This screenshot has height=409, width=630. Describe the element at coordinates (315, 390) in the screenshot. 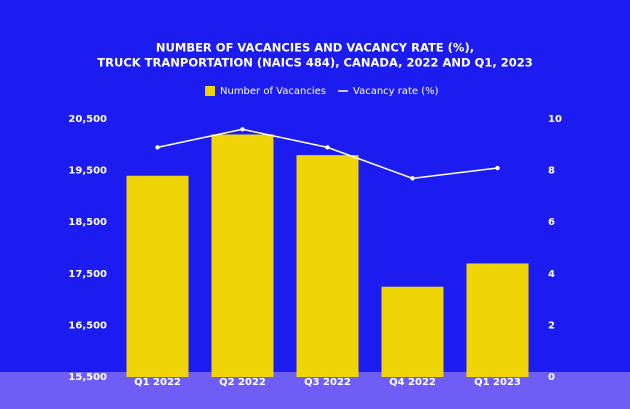

I see `footer-band` at that location.